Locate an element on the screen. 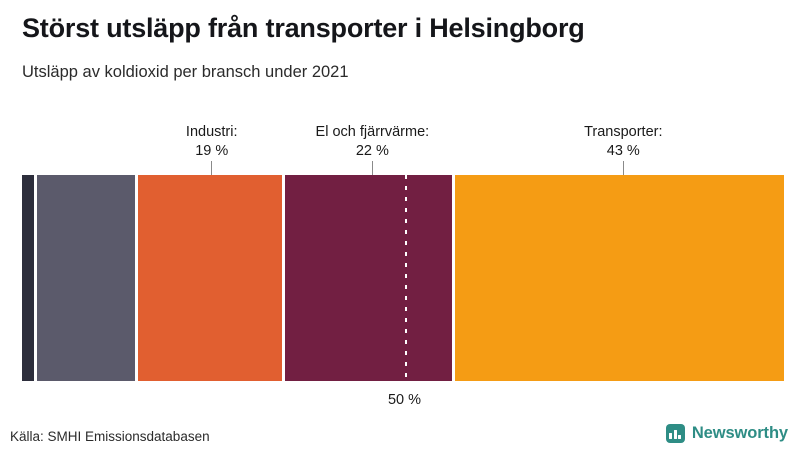  reference-line-label: 50 % is located at coordinates (404, 400).